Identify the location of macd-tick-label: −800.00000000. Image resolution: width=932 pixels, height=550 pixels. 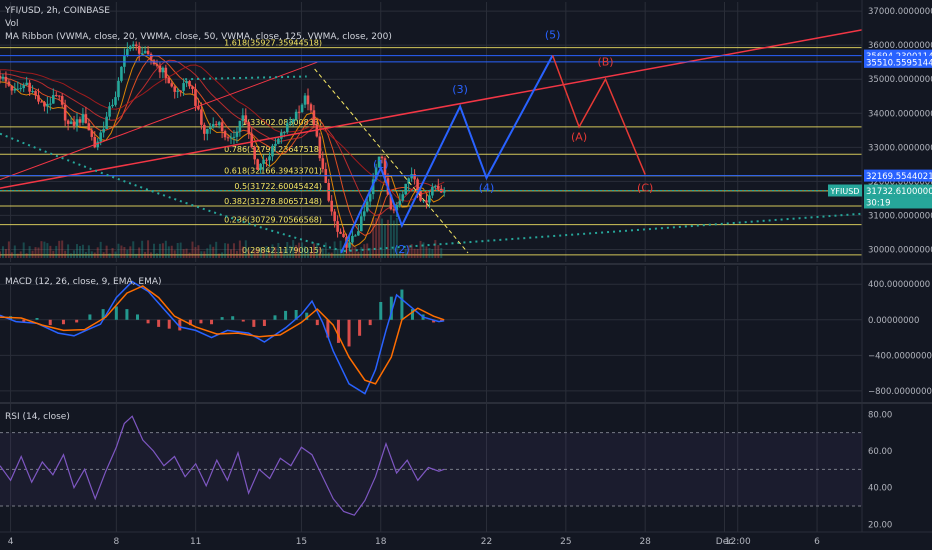
(900, 392).